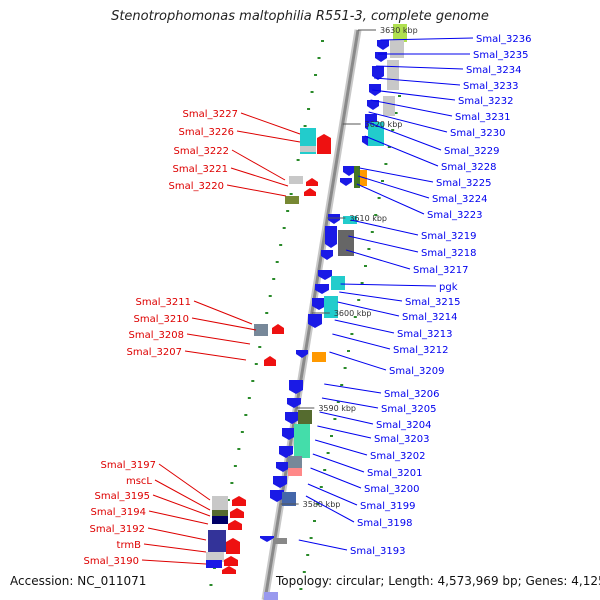  I want to click on gene-label: Smal_3220, so click(196, 186).